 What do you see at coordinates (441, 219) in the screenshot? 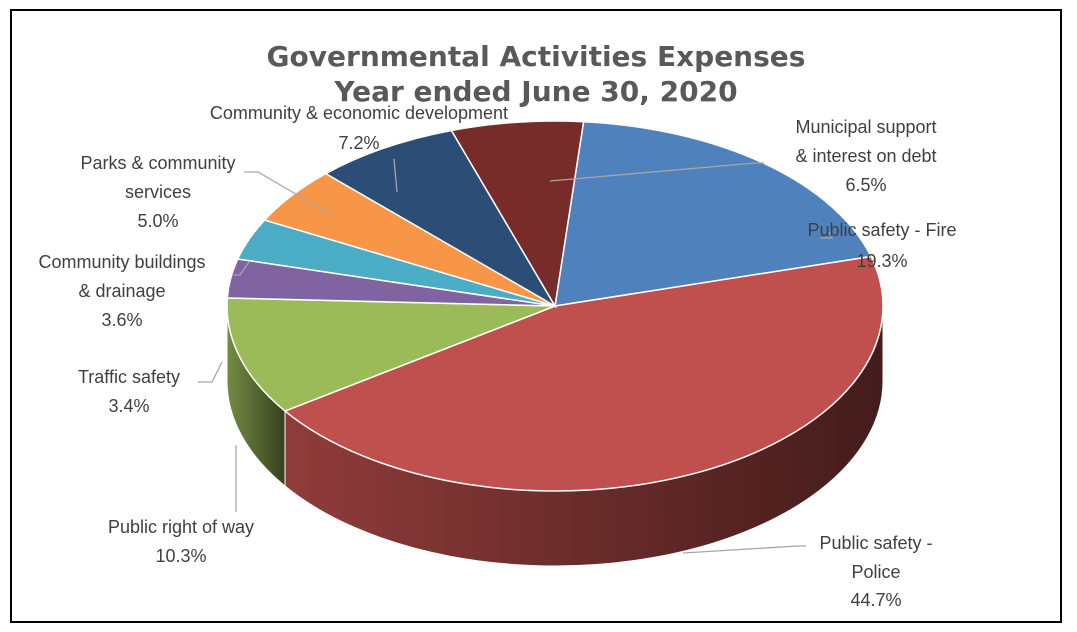
I see `pie-slice-econ` at bounding box center [441, 219].